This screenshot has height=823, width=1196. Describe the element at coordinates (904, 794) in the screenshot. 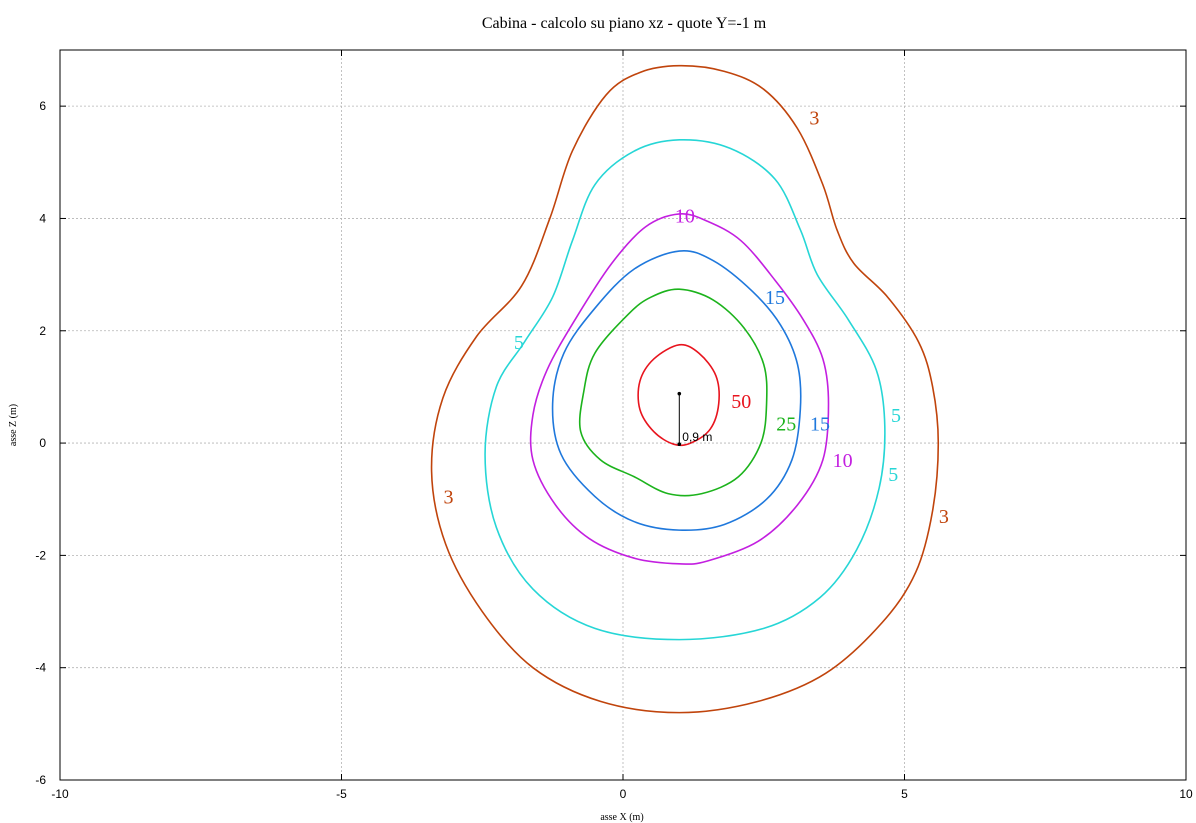

I see `x-tick-label: 5` at that location.